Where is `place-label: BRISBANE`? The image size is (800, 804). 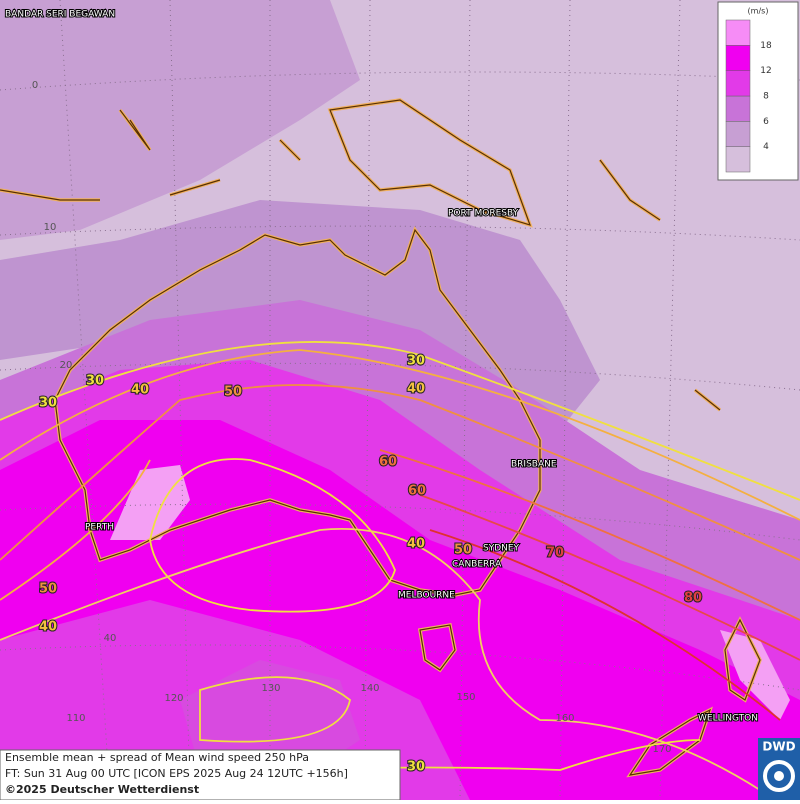 place-label: BRISBANE is located at coordinates (534, 465).